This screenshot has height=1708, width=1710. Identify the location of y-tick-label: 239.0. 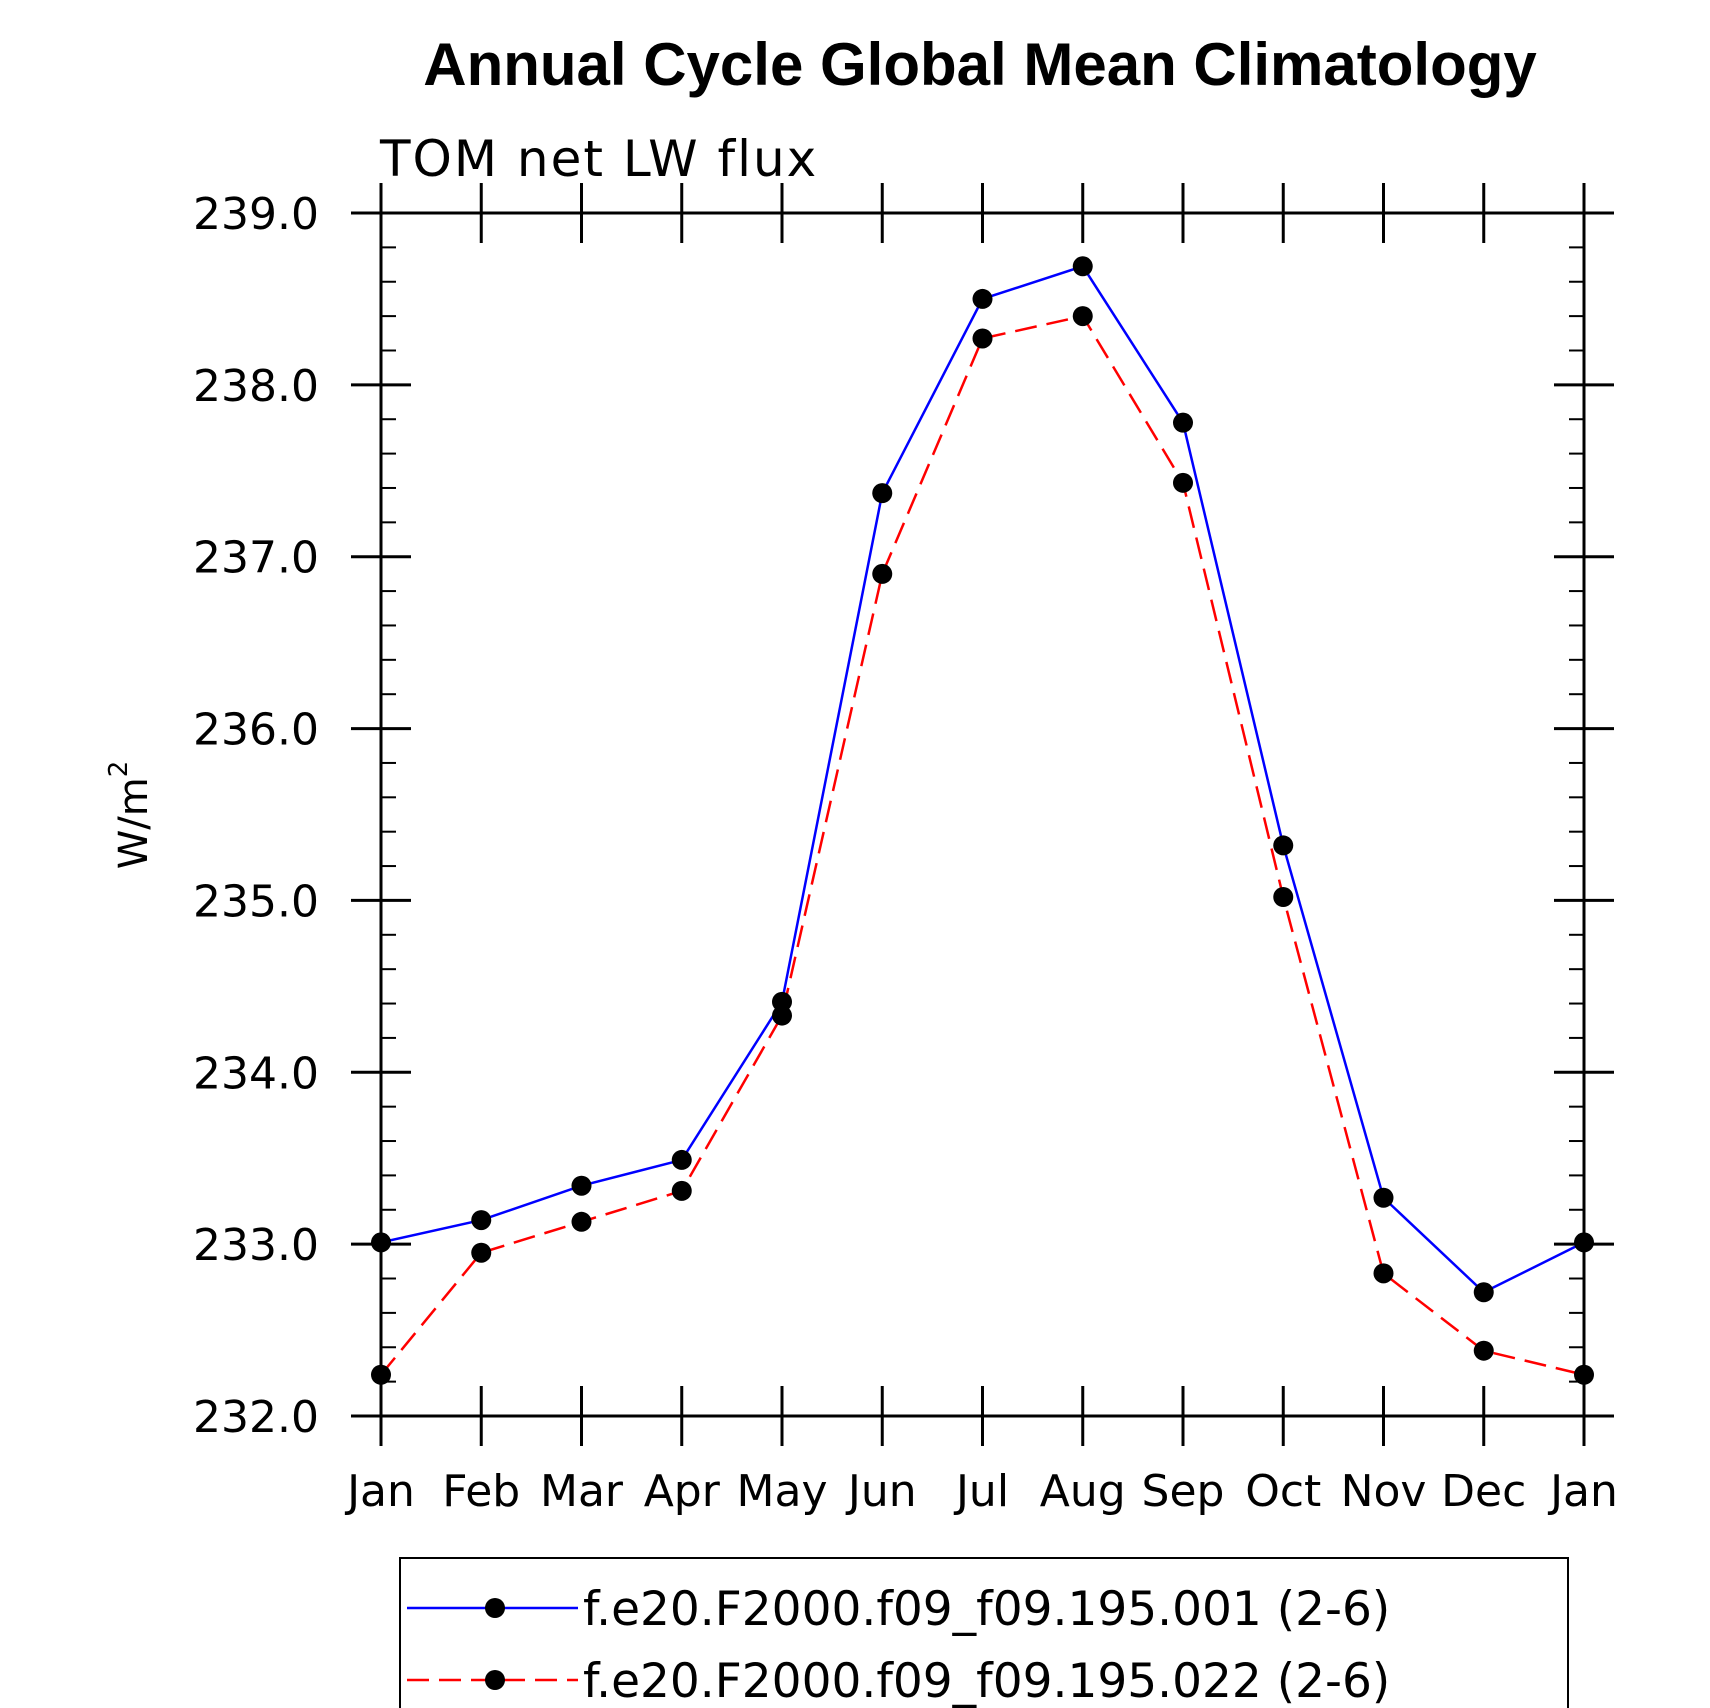
(256, 214).